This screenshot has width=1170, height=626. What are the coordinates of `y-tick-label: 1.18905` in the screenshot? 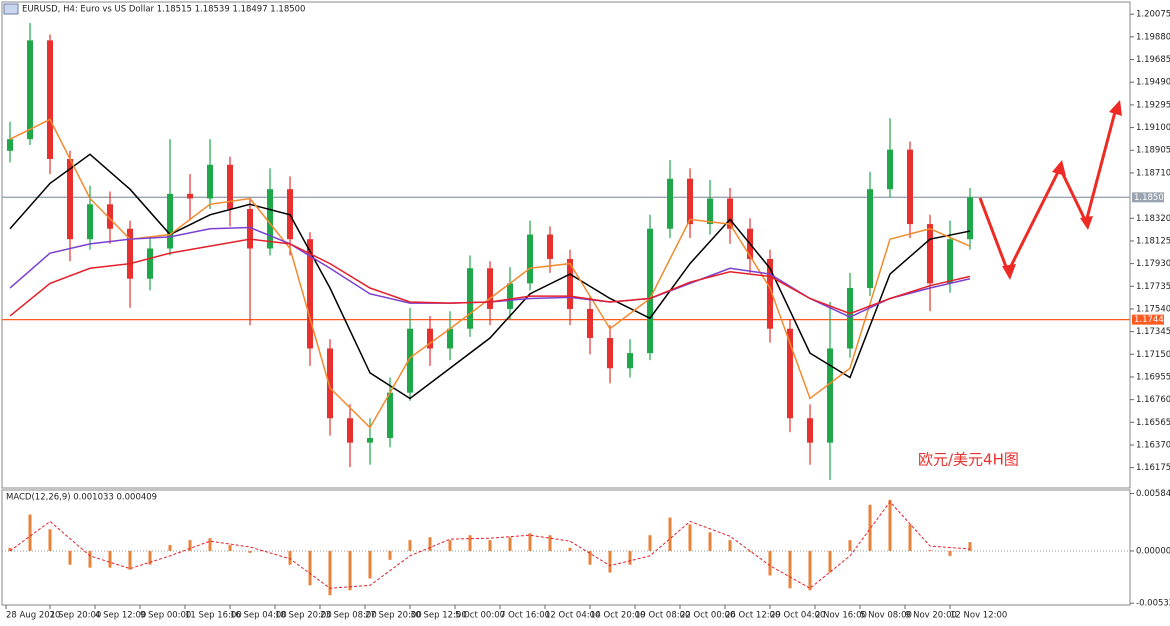 It's located at (1153, 151).